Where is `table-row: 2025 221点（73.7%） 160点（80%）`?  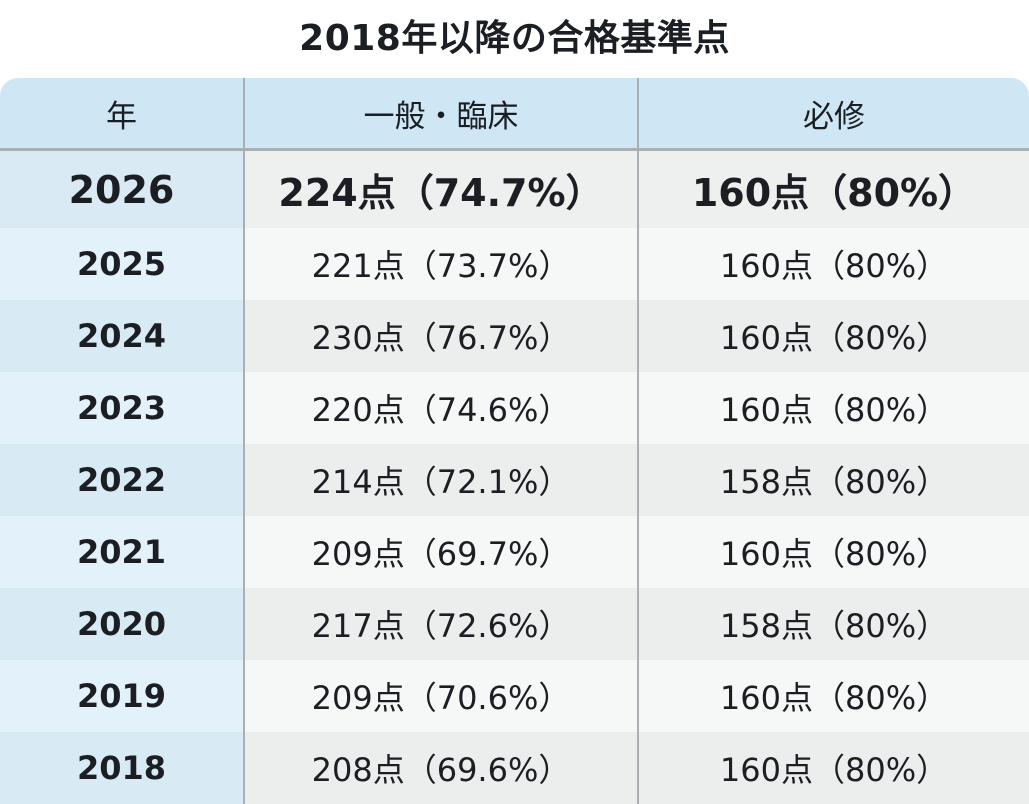
table-row: 2025 221点（73.7%） 160点（80%） is located at coordinates (514, 264).